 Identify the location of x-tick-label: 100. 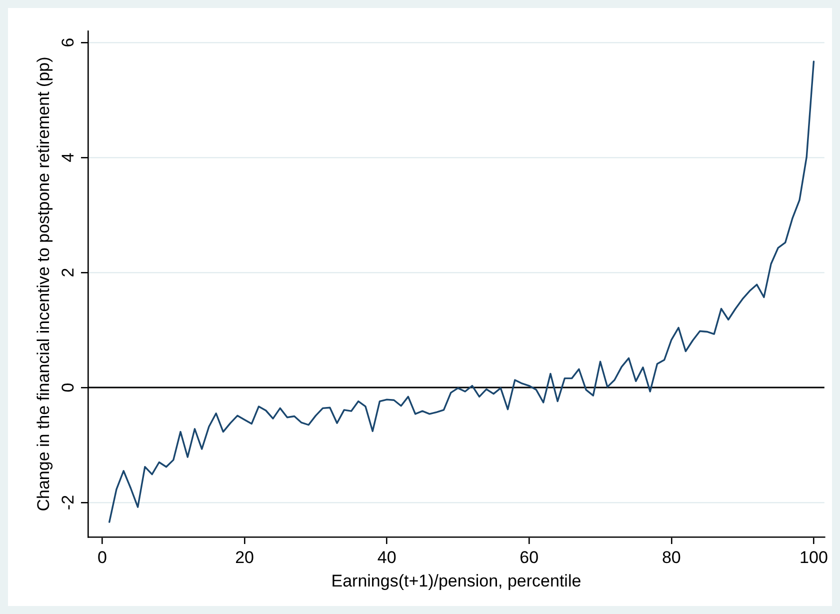
(814, 557).